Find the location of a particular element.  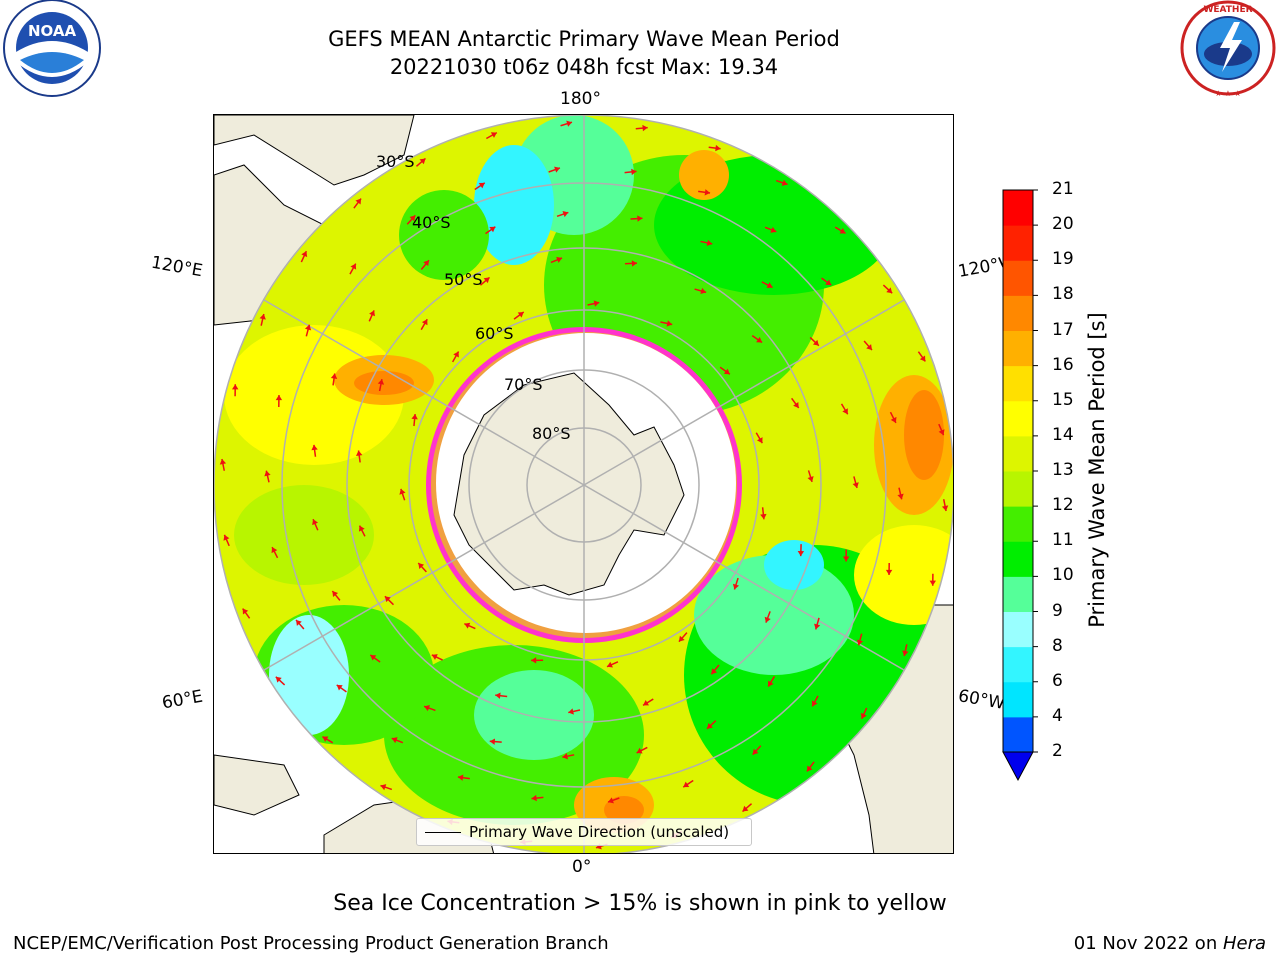

lon-label-0: 0° is located at coordinates (582, 867).